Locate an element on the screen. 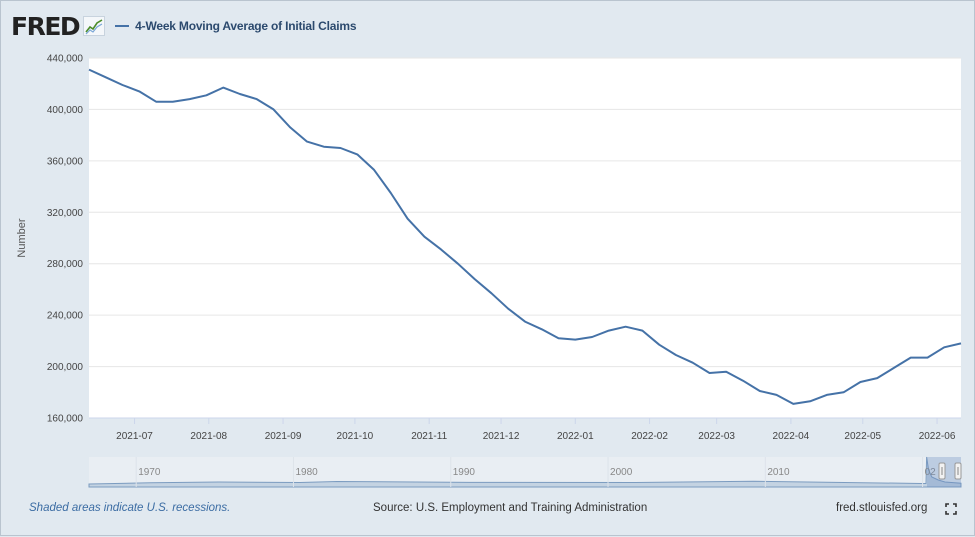  y-tick-label: 320,000 is located at coordinates (65, 213).